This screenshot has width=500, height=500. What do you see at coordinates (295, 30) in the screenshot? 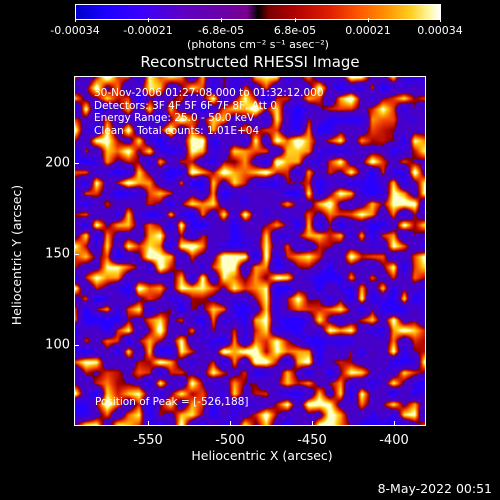
I see `colorbar-tick-label: 6.8e-05` at bounding box center [295, 30].